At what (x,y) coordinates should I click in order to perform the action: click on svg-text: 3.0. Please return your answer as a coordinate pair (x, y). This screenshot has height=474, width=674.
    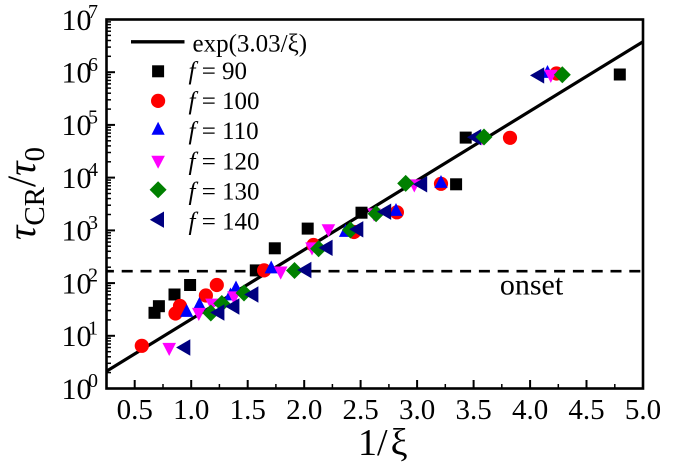
    Looking at the image, I should click on (417, 410).